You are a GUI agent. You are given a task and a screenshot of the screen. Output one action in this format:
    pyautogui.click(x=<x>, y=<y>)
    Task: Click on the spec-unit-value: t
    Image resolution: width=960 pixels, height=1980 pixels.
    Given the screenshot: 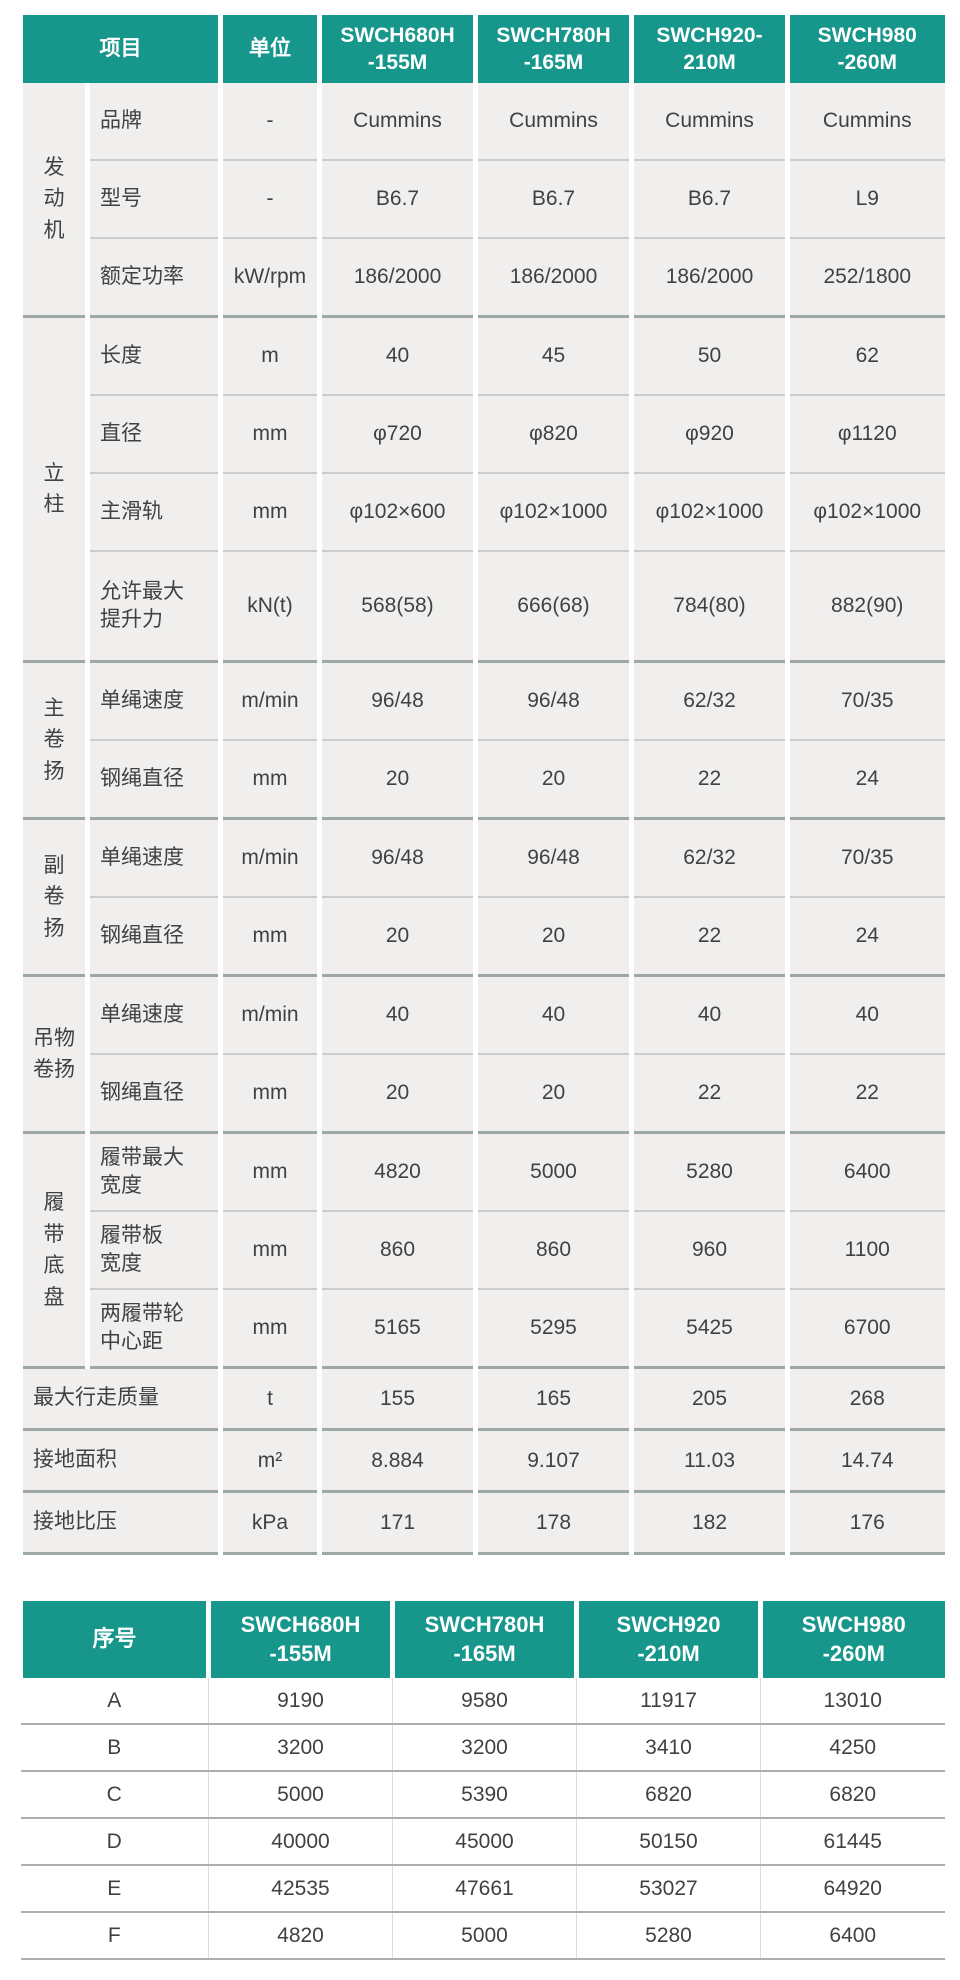 What is the action you would take?
    pyautogui.click(x=269, y=1399)
    